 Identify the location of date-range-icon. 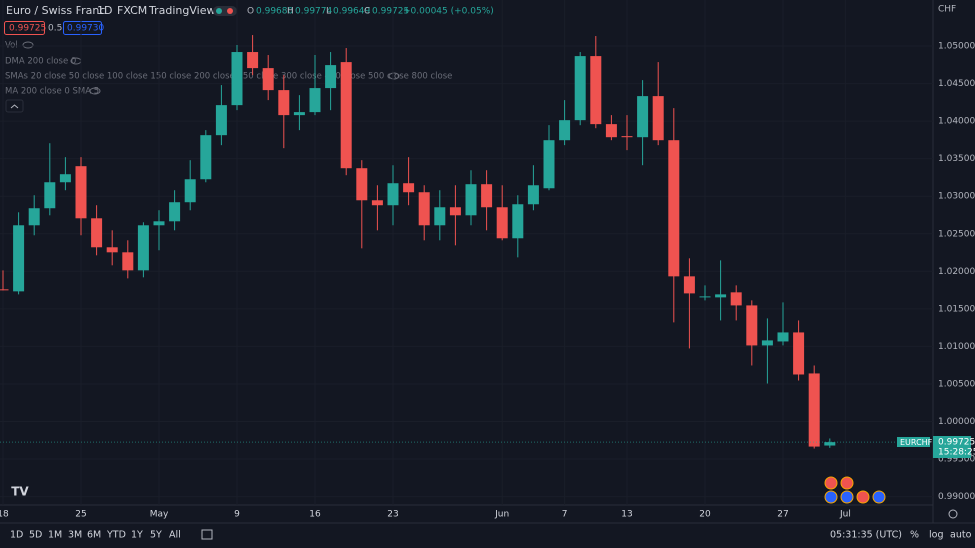
(207, 534).